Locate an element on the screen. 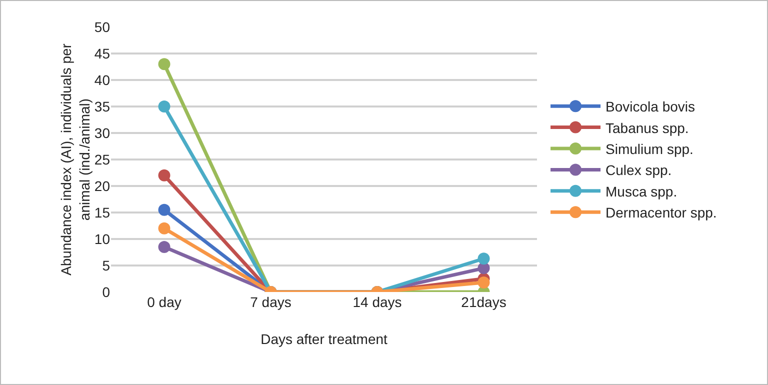  y-tick-label: 50 is located at coordinates (102, 26).